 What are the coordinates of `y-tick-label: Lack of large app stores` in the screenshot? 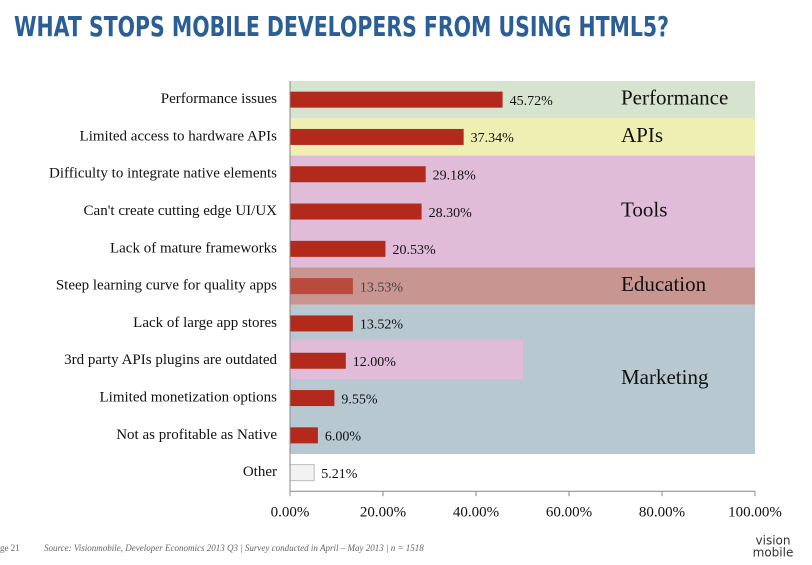 It's located at (205, 323).